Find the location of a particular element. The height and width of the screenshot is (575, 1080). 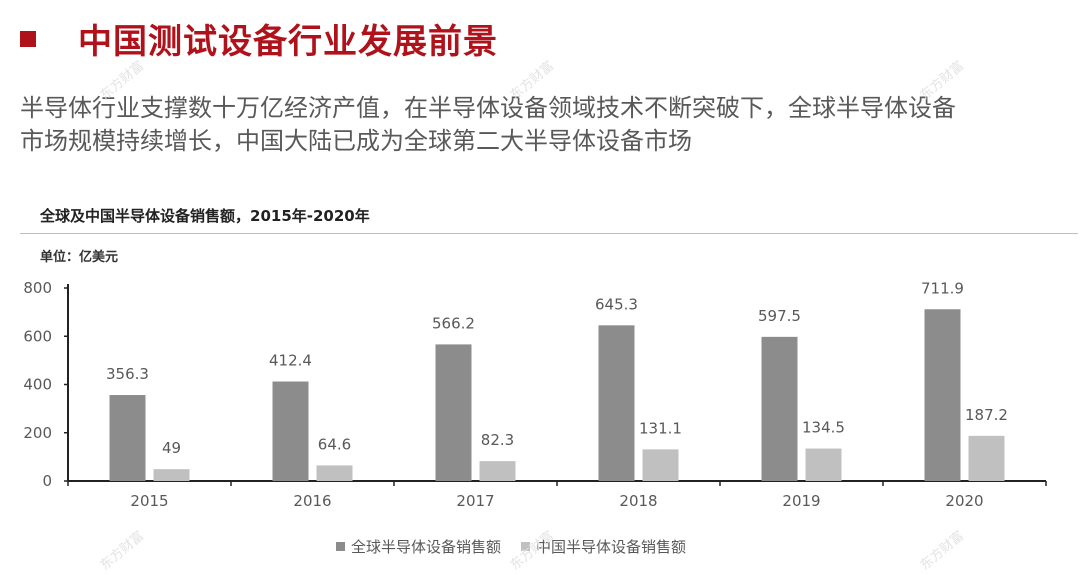

x-tick-label: 2018 is located at coordinates (638, 501).